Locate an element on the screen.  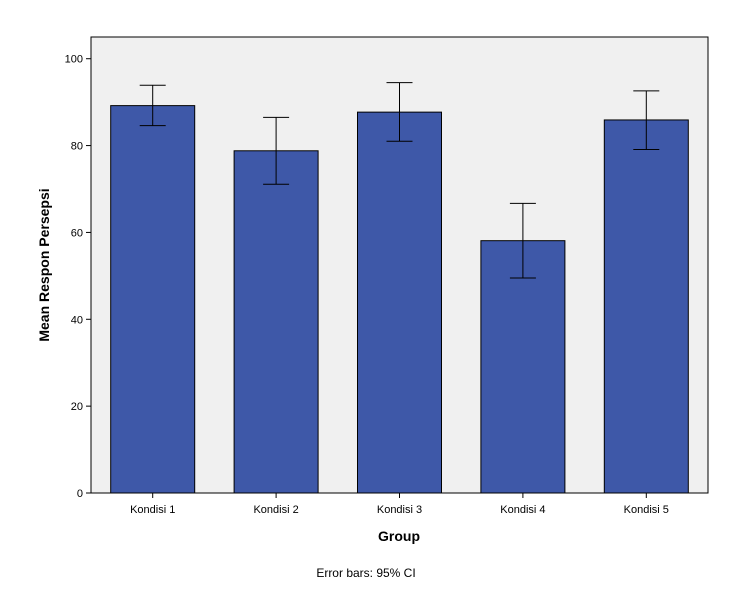
y-tick-label: 20 is located at coordinates (77, 407).